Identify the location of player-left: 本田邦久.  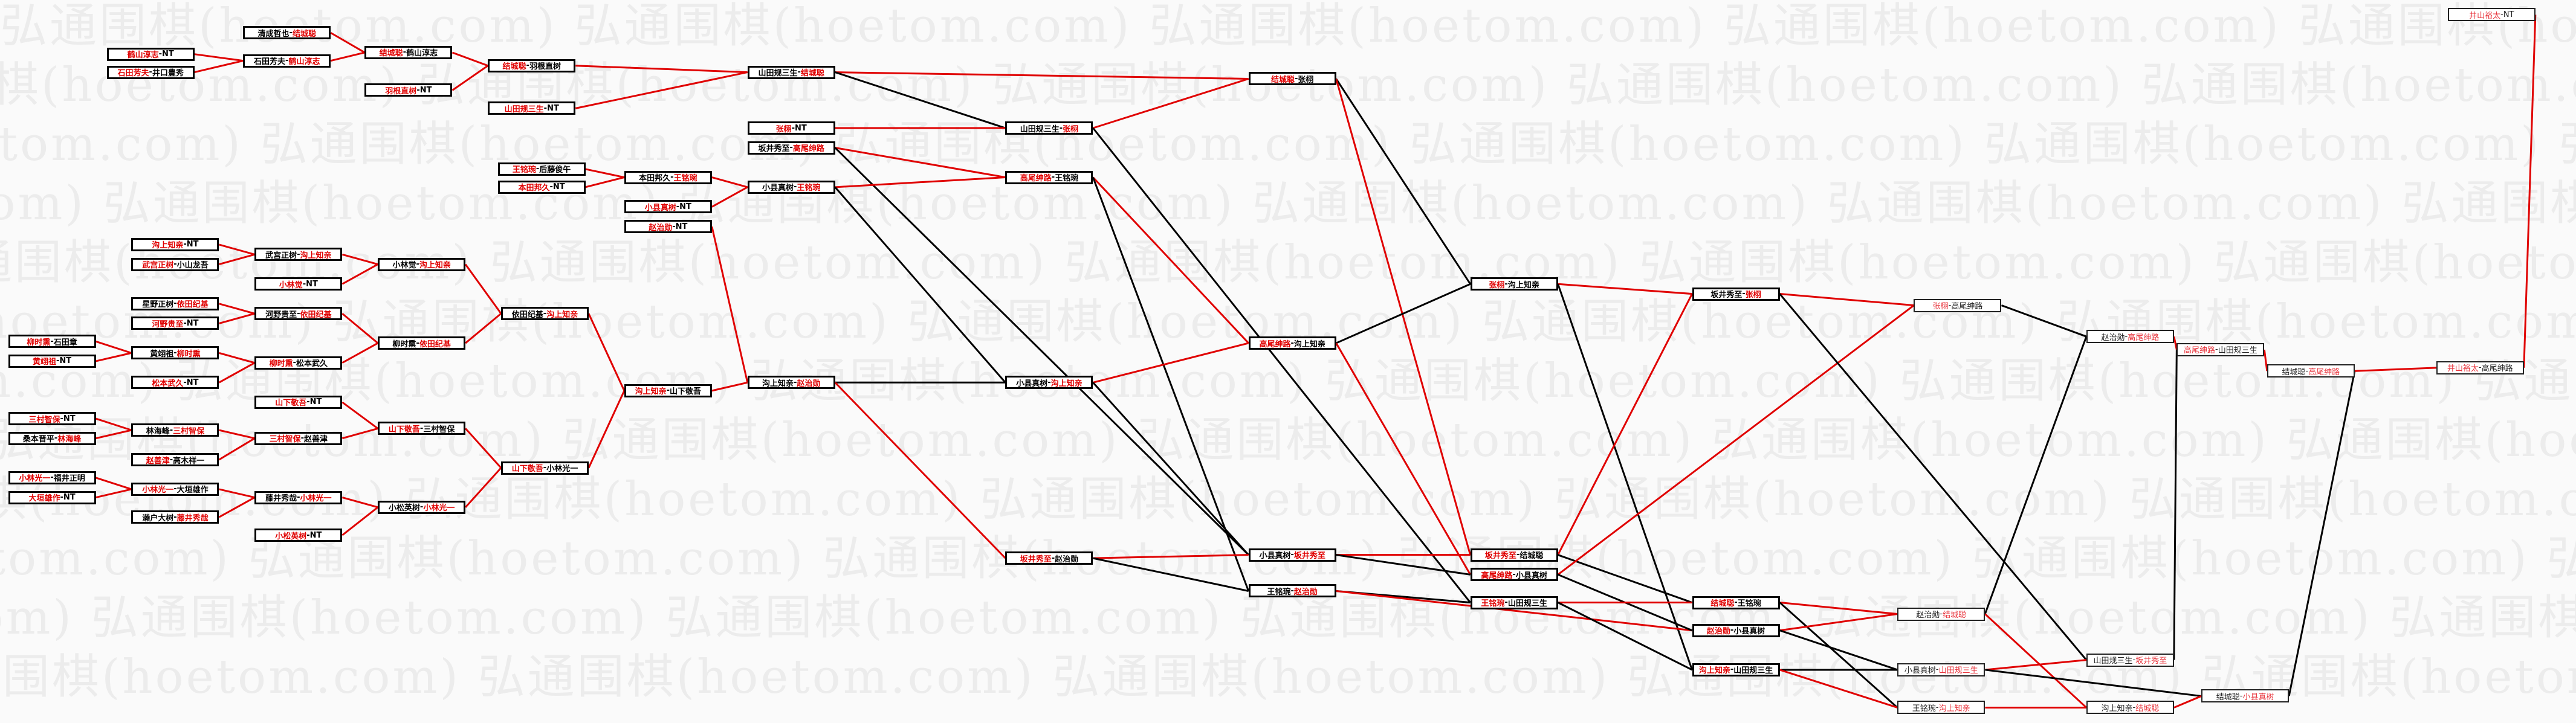
(534, 188).